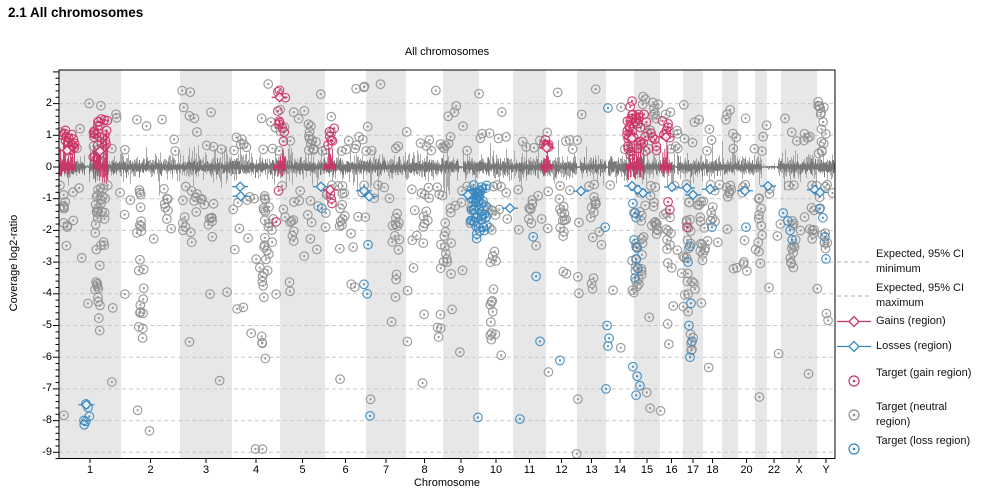 The width and height of the screenshot is (982, 501). I want to click on section-heading: 2.1 All chromosomes, so click(76, 12).